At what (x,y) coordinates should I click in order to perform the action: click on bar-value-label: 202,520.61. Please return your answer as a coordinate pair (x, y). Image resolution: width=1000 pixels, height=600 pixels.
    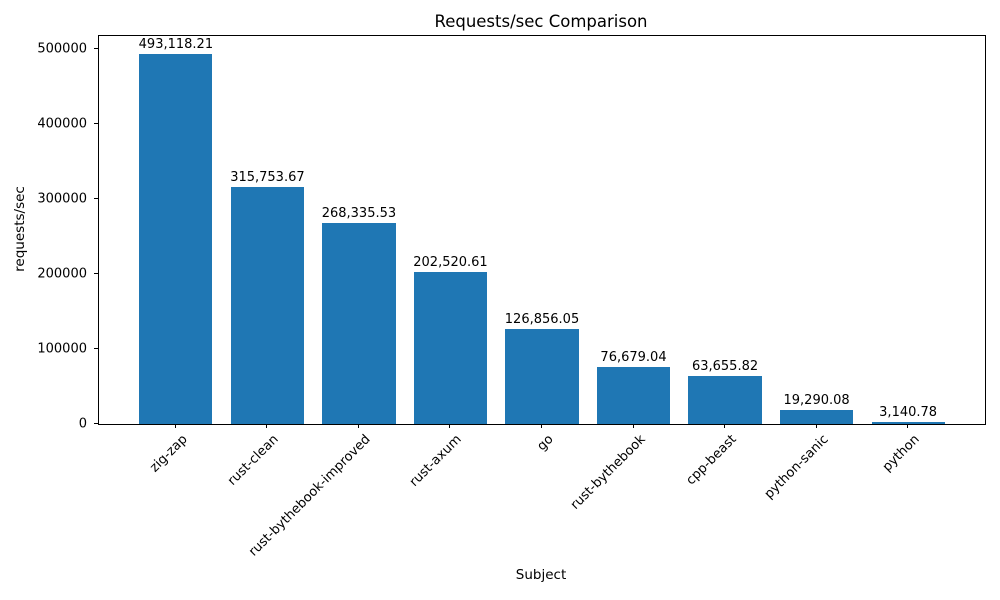
    Looking at the image, I should click on (450, 263).